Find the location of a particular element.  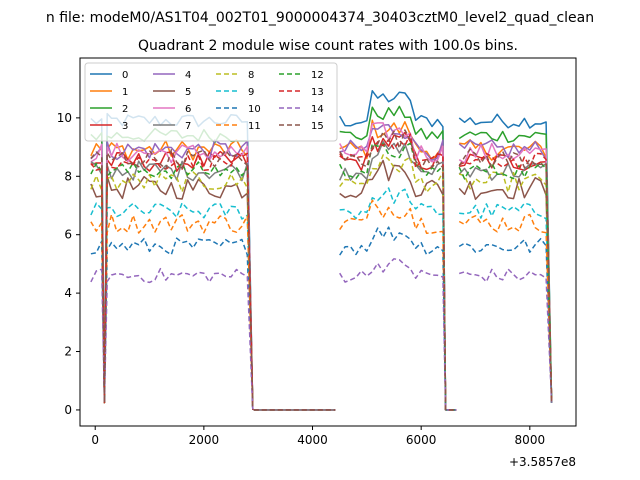

legend-item-7: 7 is located at coordinates (172, 126).